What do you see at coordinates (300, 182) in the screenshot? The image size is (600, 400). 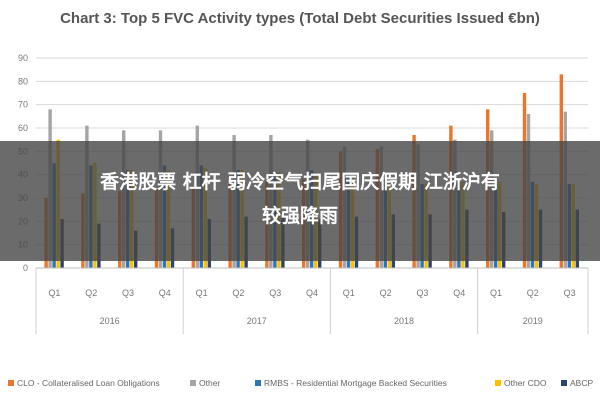 I see `overlay-headline-line-1: 香港股票 杠杆 弱冷空气扫尾国庆假期 江浙沪有` at bounding box center [300, 182].